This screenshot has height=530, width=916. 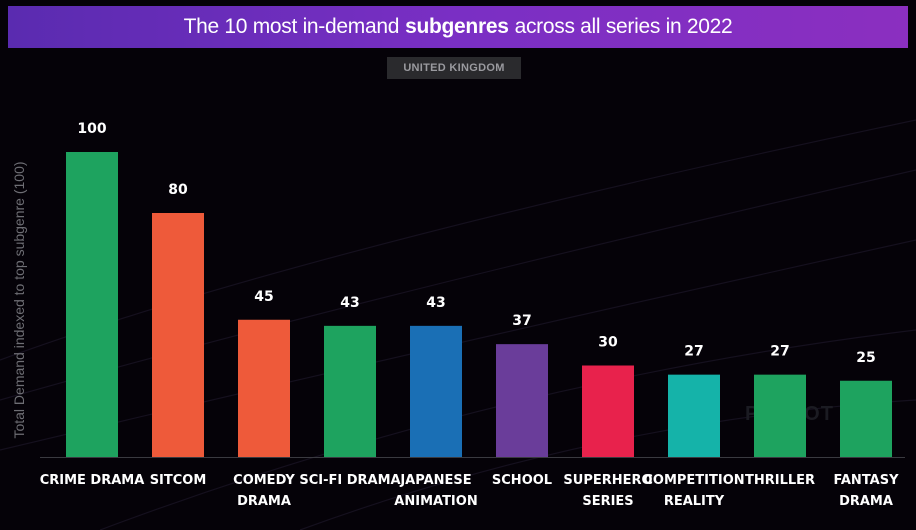 What do you see at coordinates (623, 26) in the screenshot?
I see `title-suffix: across all series in 2022` at bounding box center [623, 26].